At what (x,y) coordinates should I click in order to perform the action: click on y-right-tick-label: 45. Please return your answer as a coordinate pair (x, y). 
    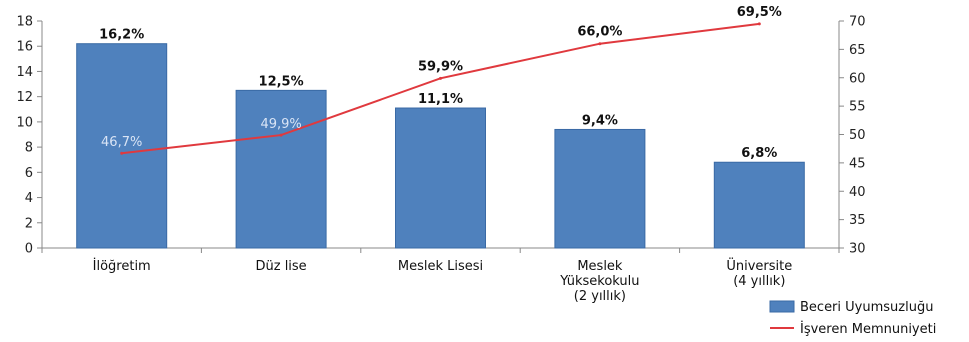
    Looking at the image, I should click on (857, 163).